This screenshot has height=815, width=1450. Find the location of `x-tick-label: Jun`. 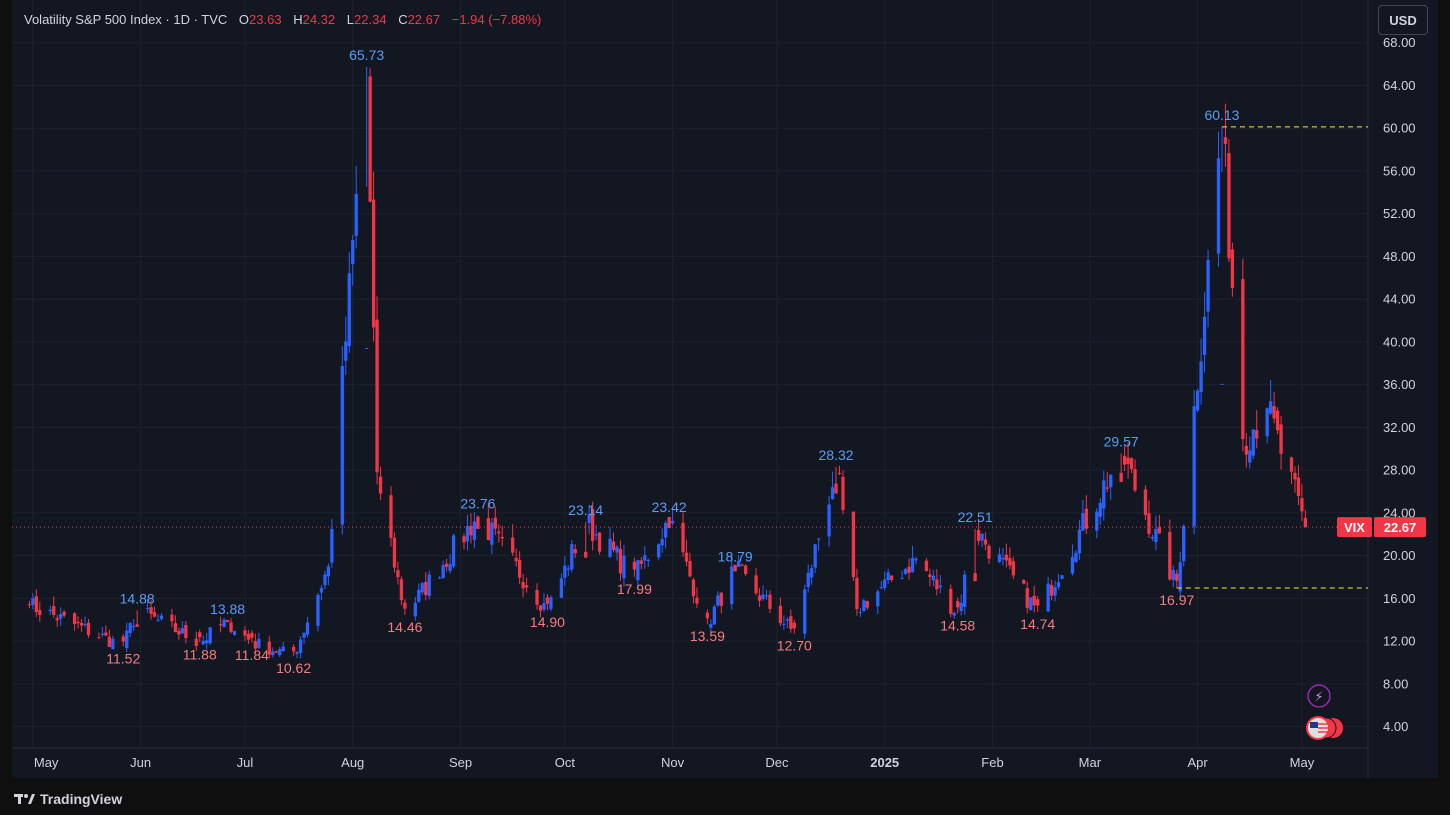

x-tick-label: Jun is located at coordinates (140, 762).